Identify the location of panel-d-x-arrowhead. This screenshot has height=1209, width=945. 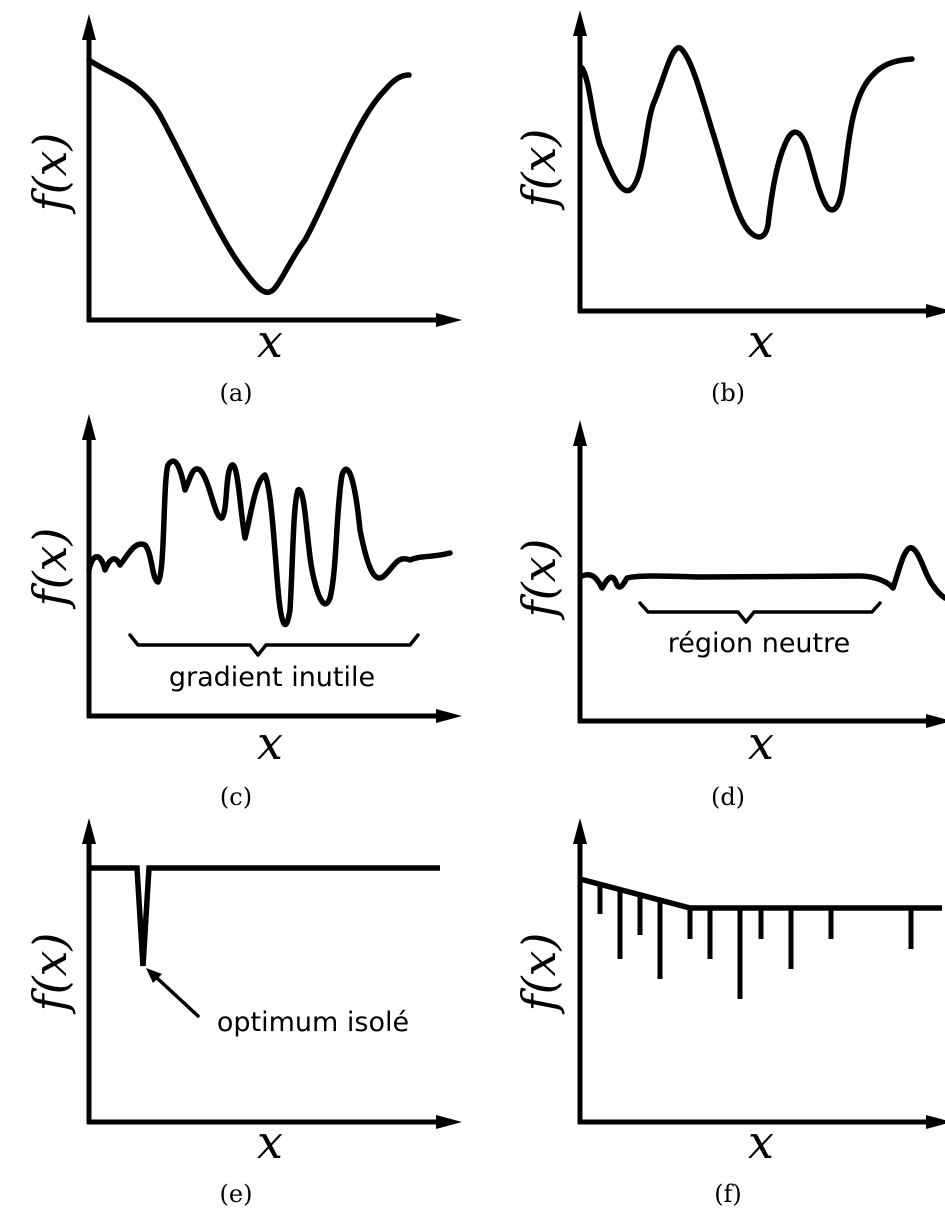
(935, 721).